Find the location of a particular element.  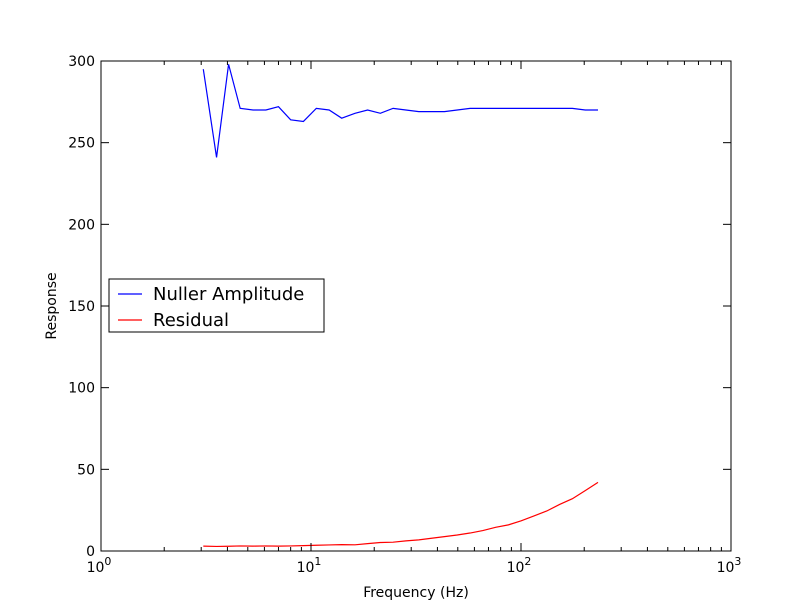

y-tick-label: 50 is located at coordinates (86, 470).